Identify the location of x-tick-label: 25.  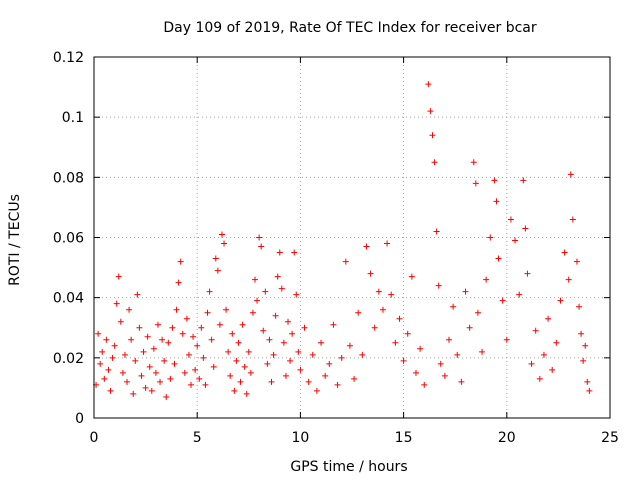
(610, 438).